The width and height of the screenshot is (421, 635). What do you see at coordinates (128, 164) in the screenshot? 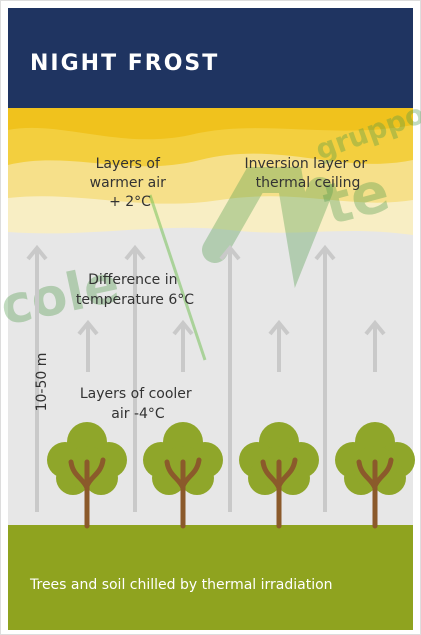
I see `label-line: Layers of` at bounding box center [128, 164].